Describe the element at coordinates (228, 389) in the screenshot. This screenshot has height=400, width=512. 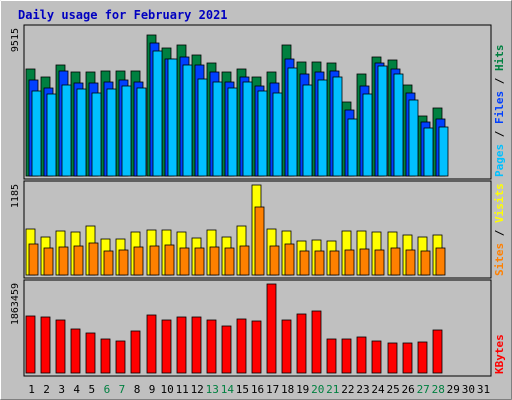
I see `day-label-14: 14` at that location.